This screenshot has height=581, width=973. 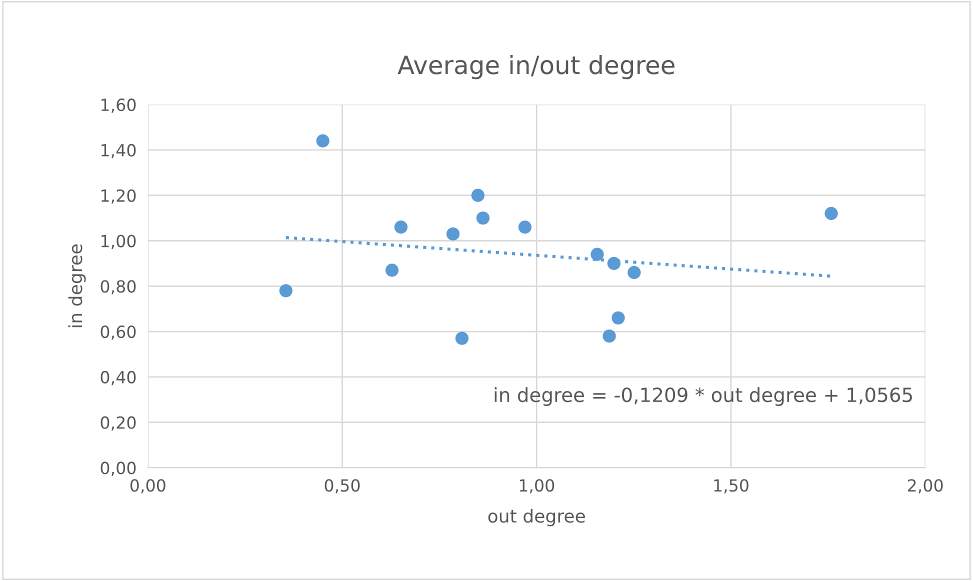 I want to click on y-tick-label: 1,60, so click(x=119, y=105).